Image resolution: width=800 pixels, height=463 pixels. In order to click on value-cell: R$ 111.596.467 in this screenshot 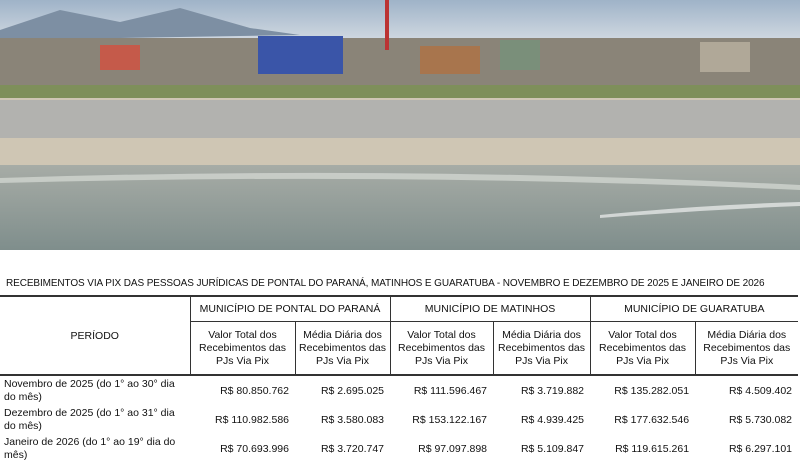, I will do `click(450, 390)`.